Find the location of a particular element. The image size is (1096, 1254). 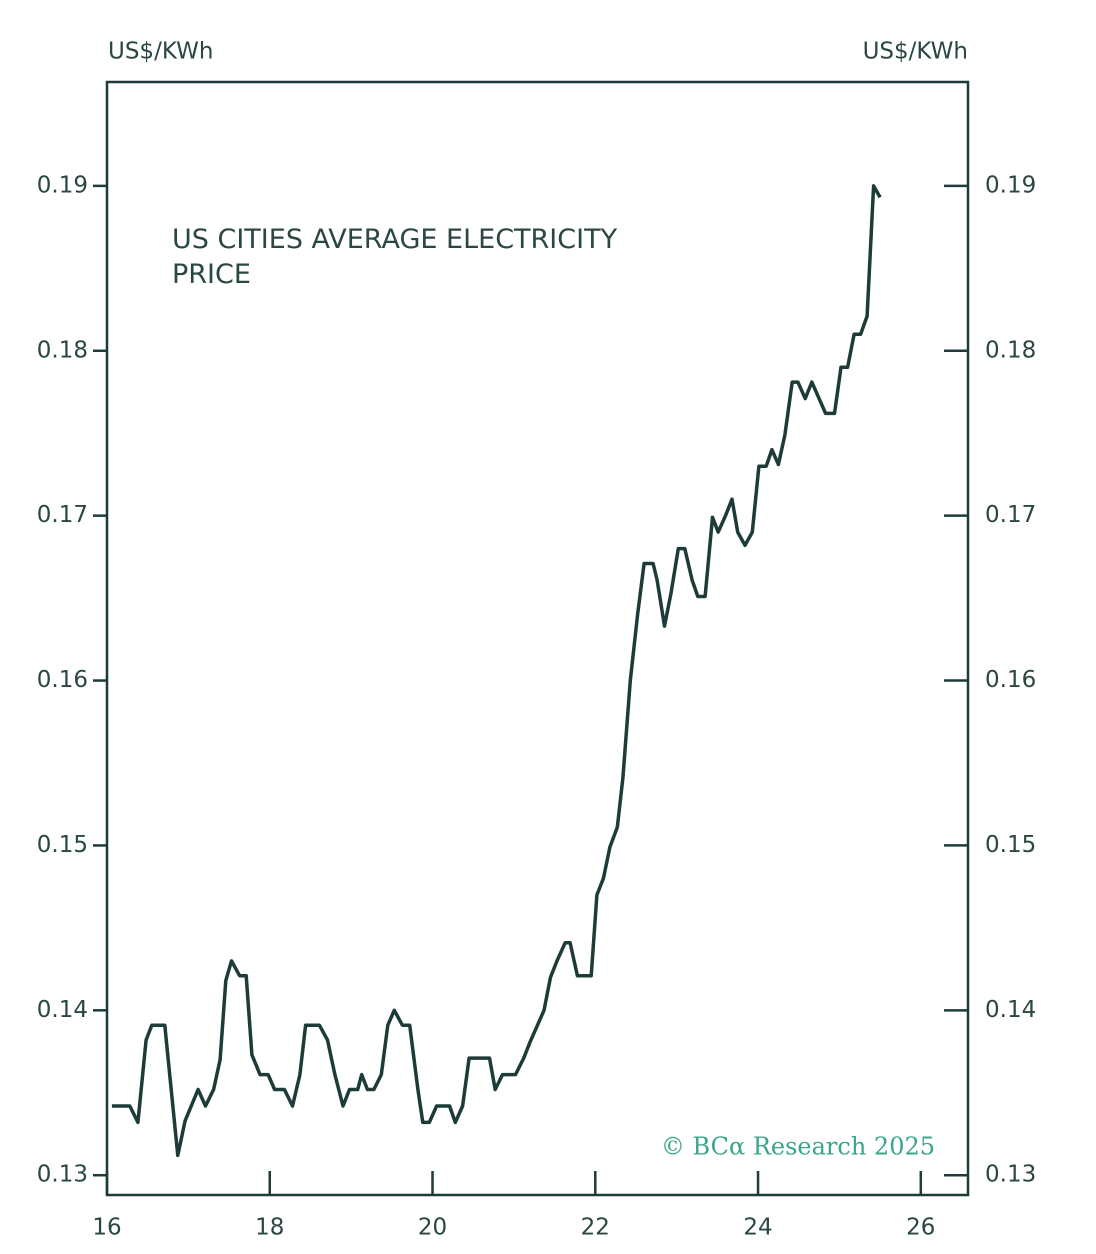

y-tick-label: 0.19 is located at coordinates (62, 185).